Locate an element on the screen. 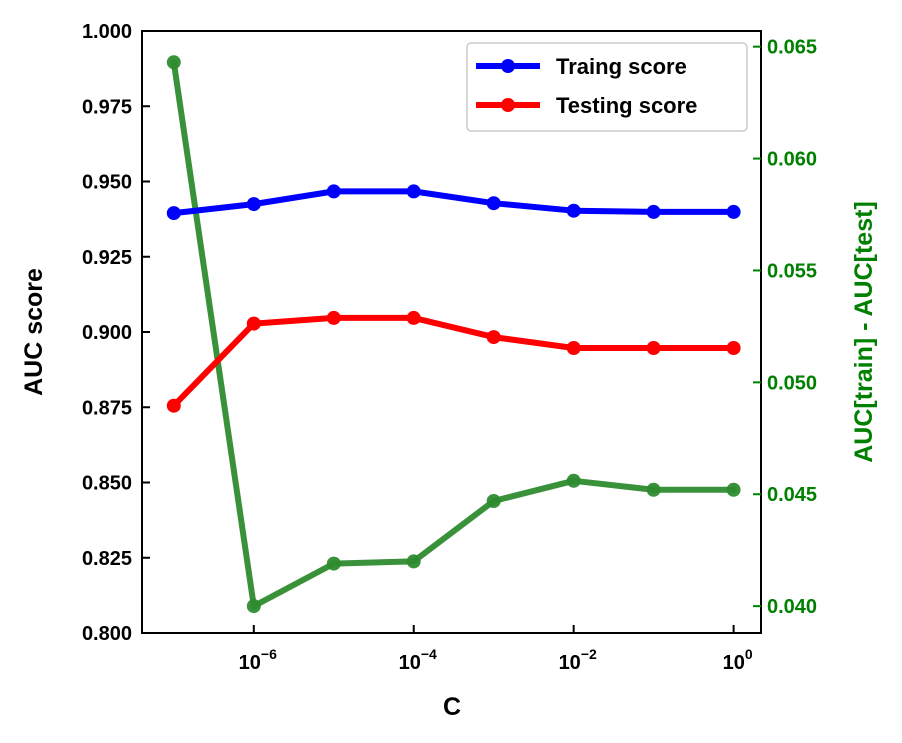  y2-tick-label: 0.045 is located at coordinates (792, 495).